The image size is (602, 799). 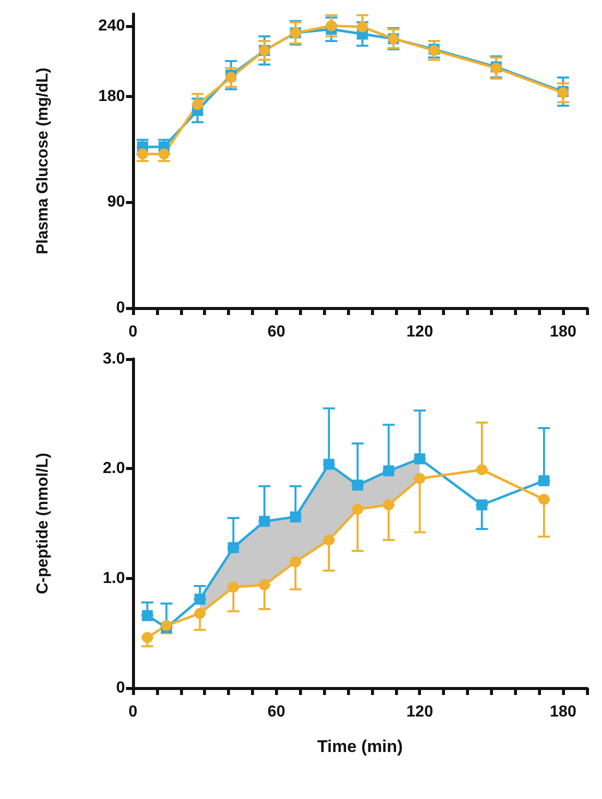 What do you see at coordinates (360, 746) in the screenshot?
I see `x-axis-title: Time (min)` at bounding box center [360, 746].